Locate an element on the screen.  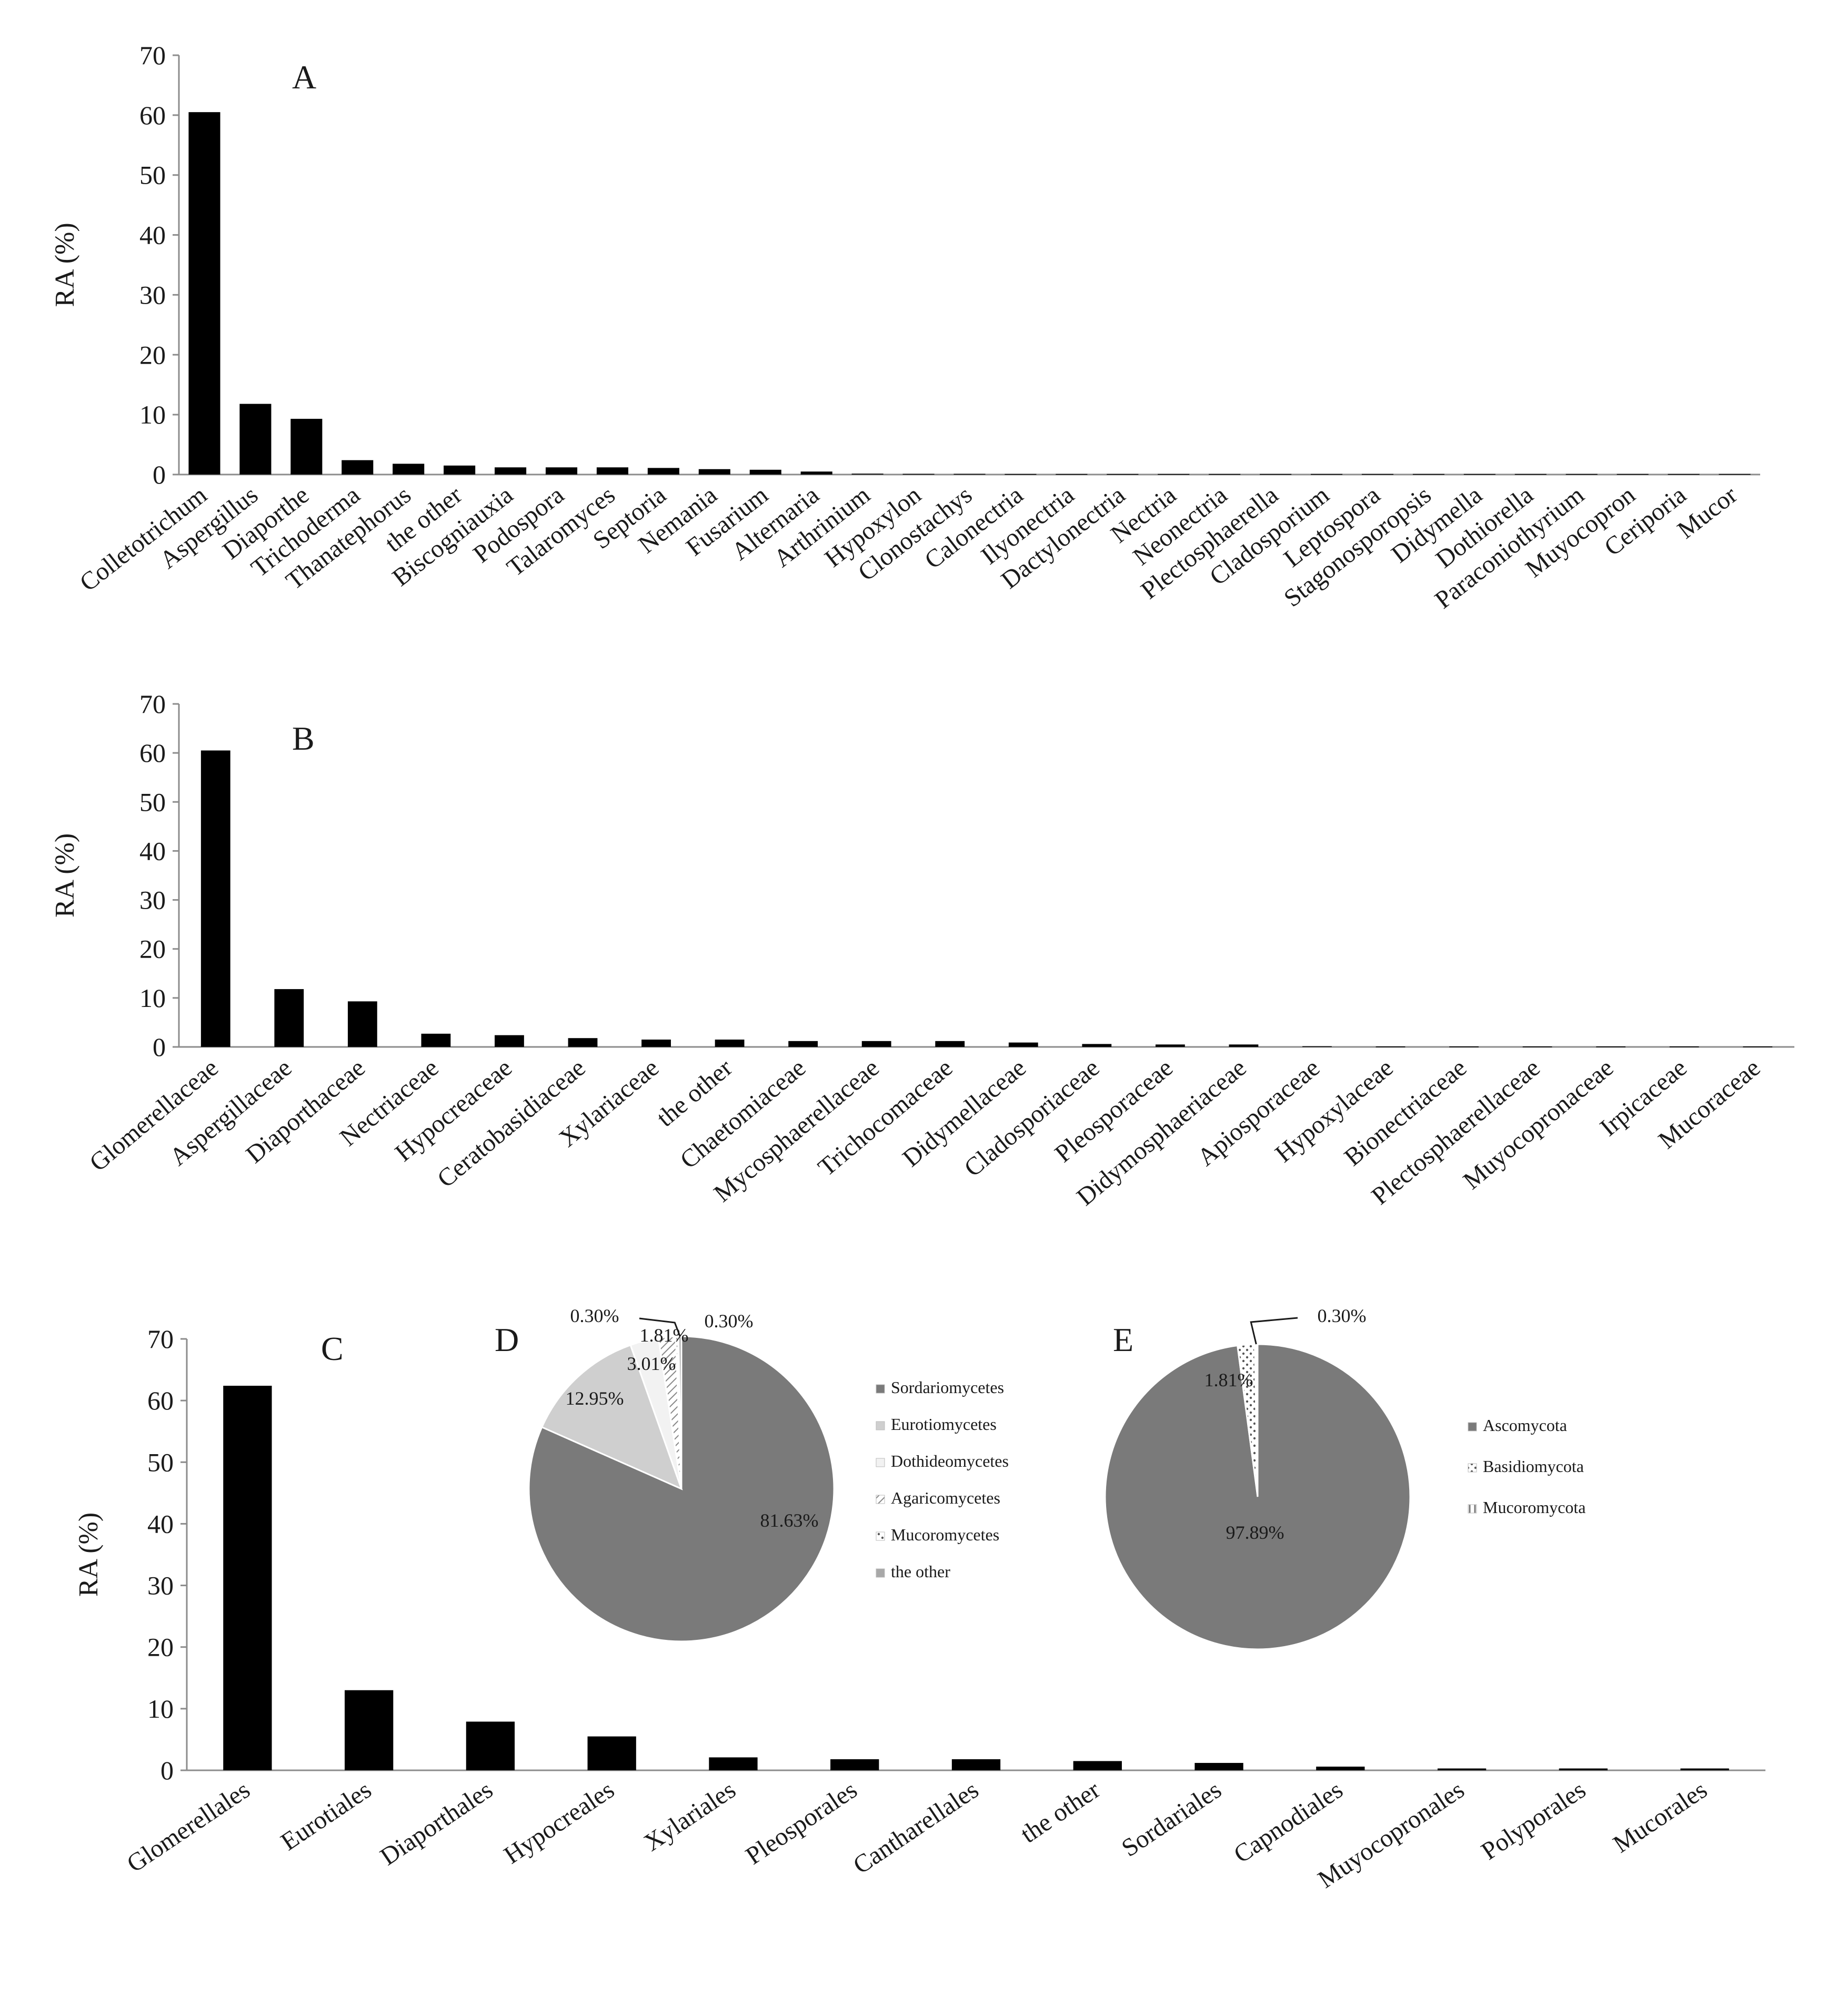
panel-label-c: C is located at coordinates (333, 1348).